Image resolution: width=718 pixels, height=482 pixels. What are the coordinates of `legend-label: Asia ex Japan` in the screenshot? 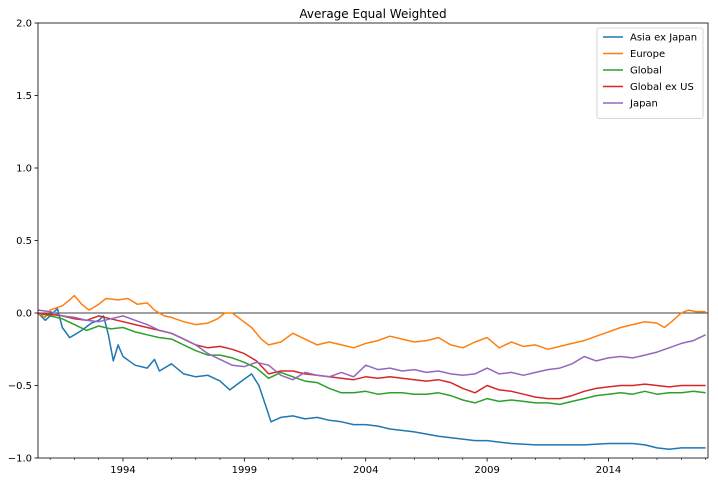 It's located at (663, 38).